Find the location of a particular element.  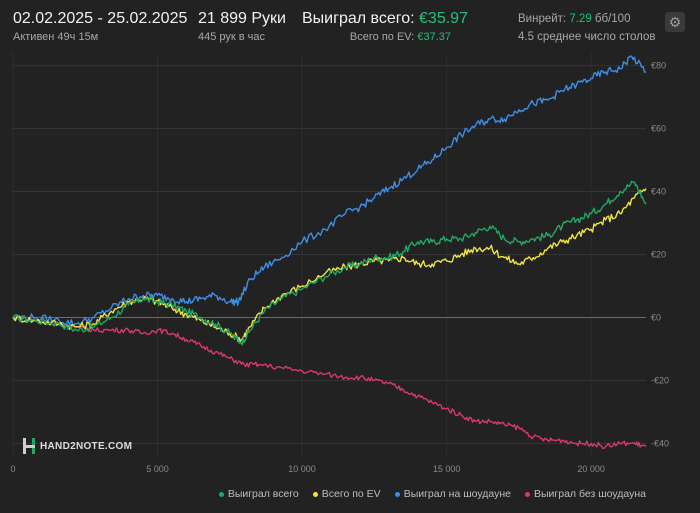

y-tick-label: €80 is located at coordinates (658, 66).